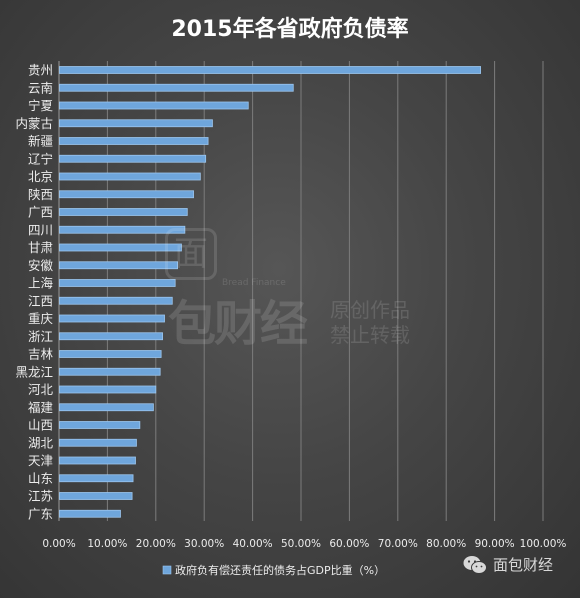 Image resolution: width=580 pixels, height=598 pixels. What do you see at coordinates (40, 425) in the screenshot?
I see `category-label: 山西` at bounding box center [40, 425].